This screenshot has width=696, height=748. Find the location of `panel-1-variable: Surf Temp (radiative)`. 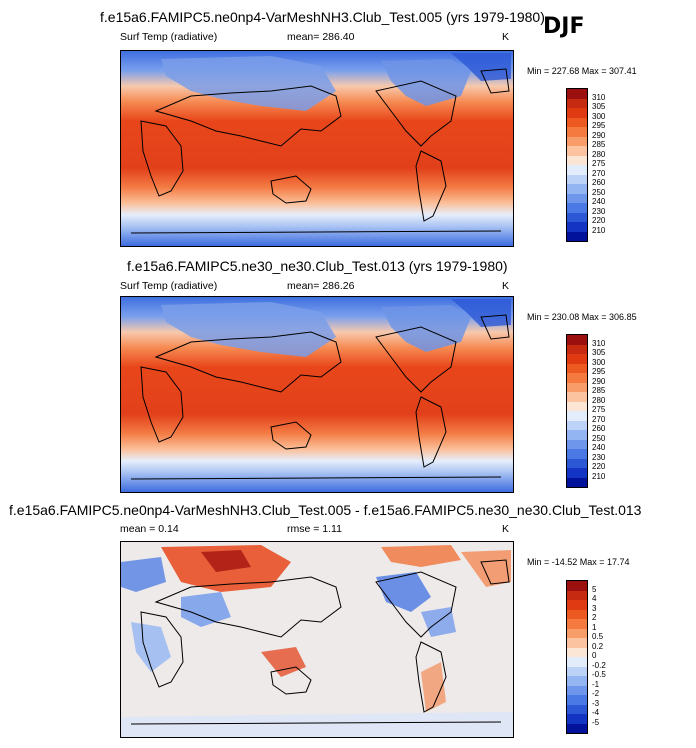

panel-1-variable: Surf Temp (radiative) is located at coordinates (169, 37).